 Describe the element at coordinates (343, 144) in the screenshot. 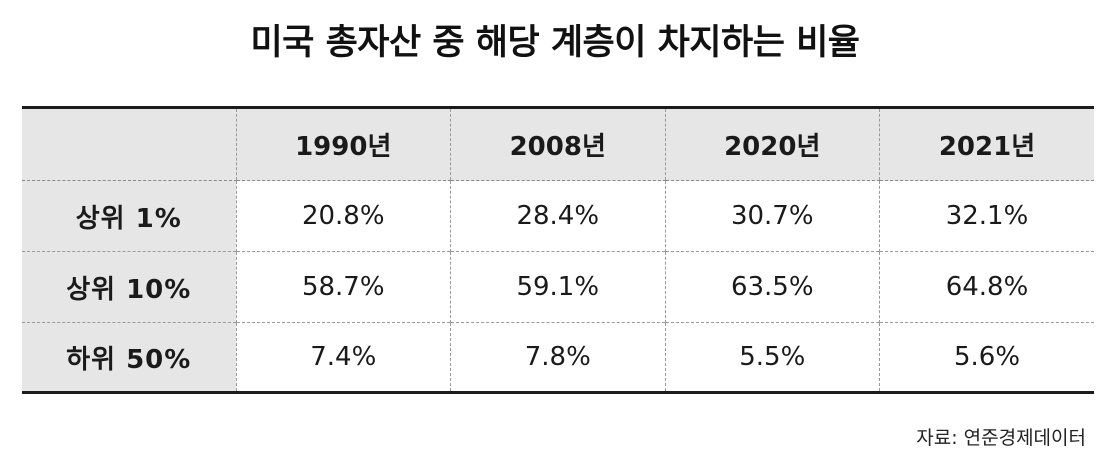

I see `column-header: 1990년` at that location.